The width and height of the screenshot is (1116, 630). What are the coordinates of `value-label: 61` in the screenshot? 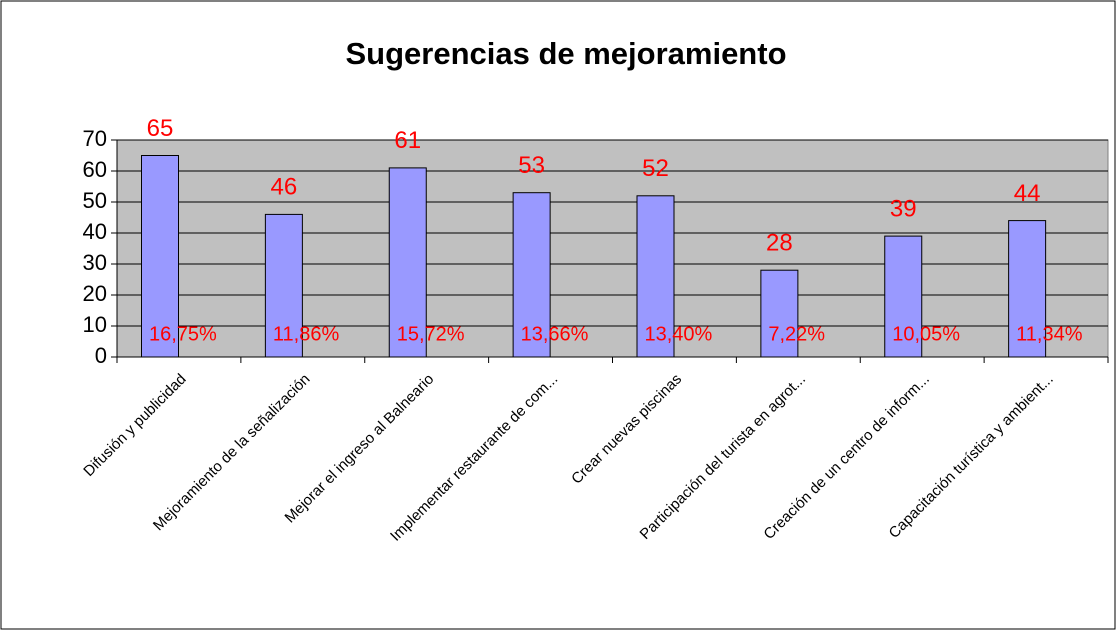 It's located at (407, 140).